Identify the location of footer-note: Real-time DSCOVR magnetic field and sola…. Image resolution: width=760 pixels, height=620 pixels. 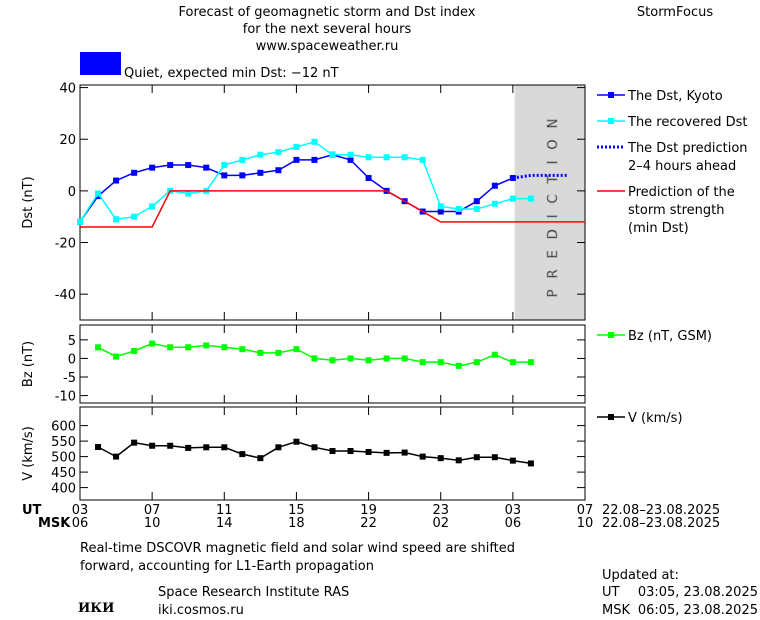
(297, 548).